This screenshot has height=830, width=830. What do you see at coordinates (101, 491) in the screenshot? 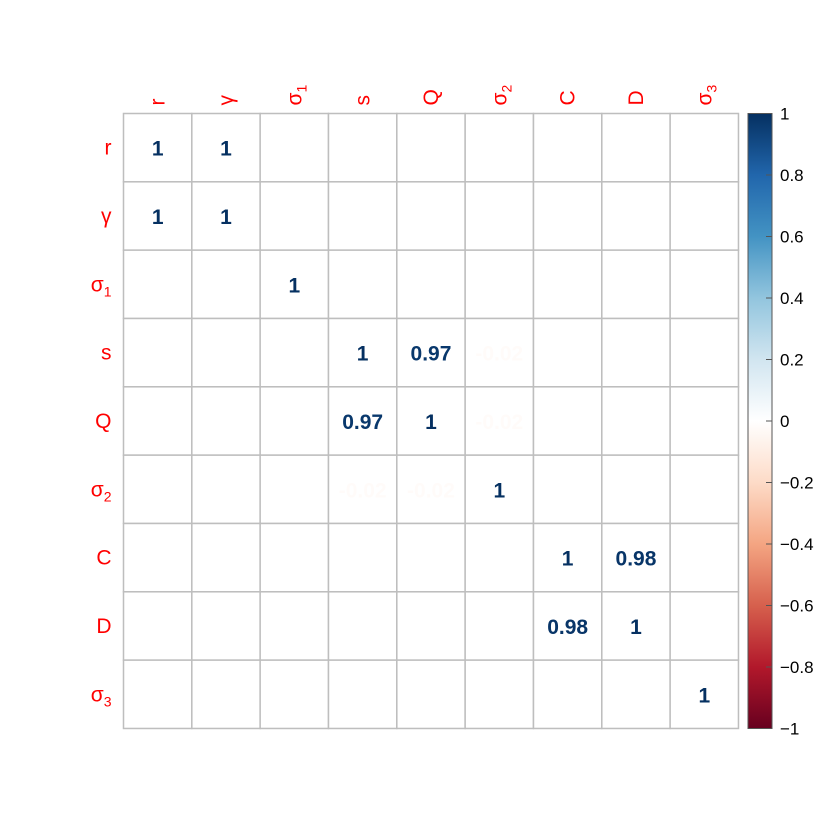
I see `row-label: σ2` at bounding box center [101, 491].